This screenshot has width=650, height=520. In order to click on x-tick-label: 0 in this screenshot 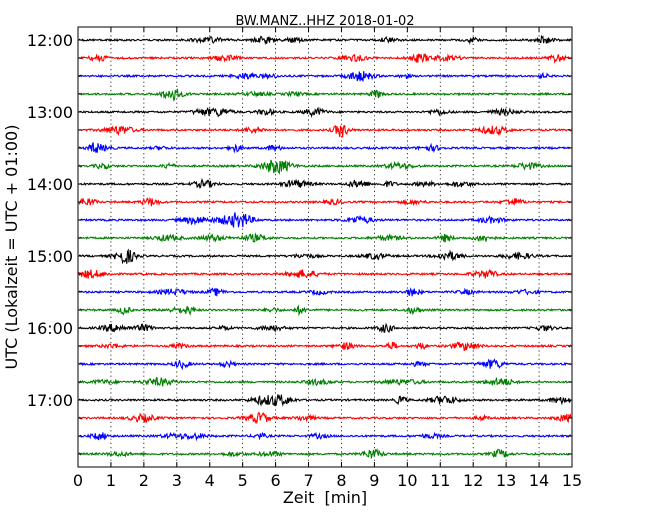, I will do `click(78, 480)`.